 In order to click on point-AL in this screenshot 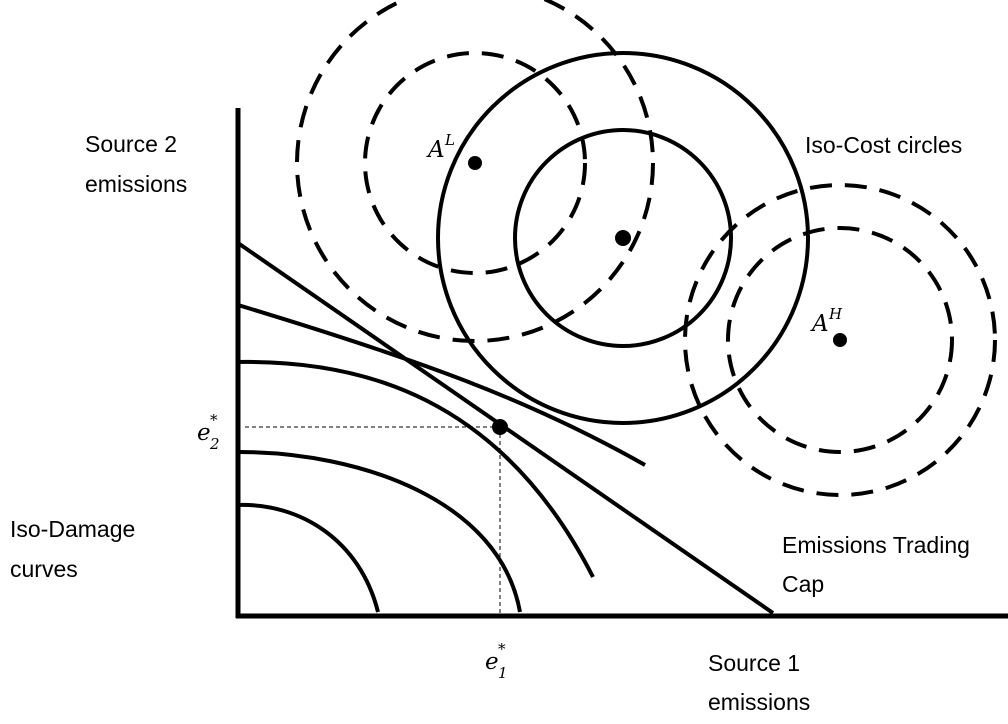, I will do `click(475, 163)`.